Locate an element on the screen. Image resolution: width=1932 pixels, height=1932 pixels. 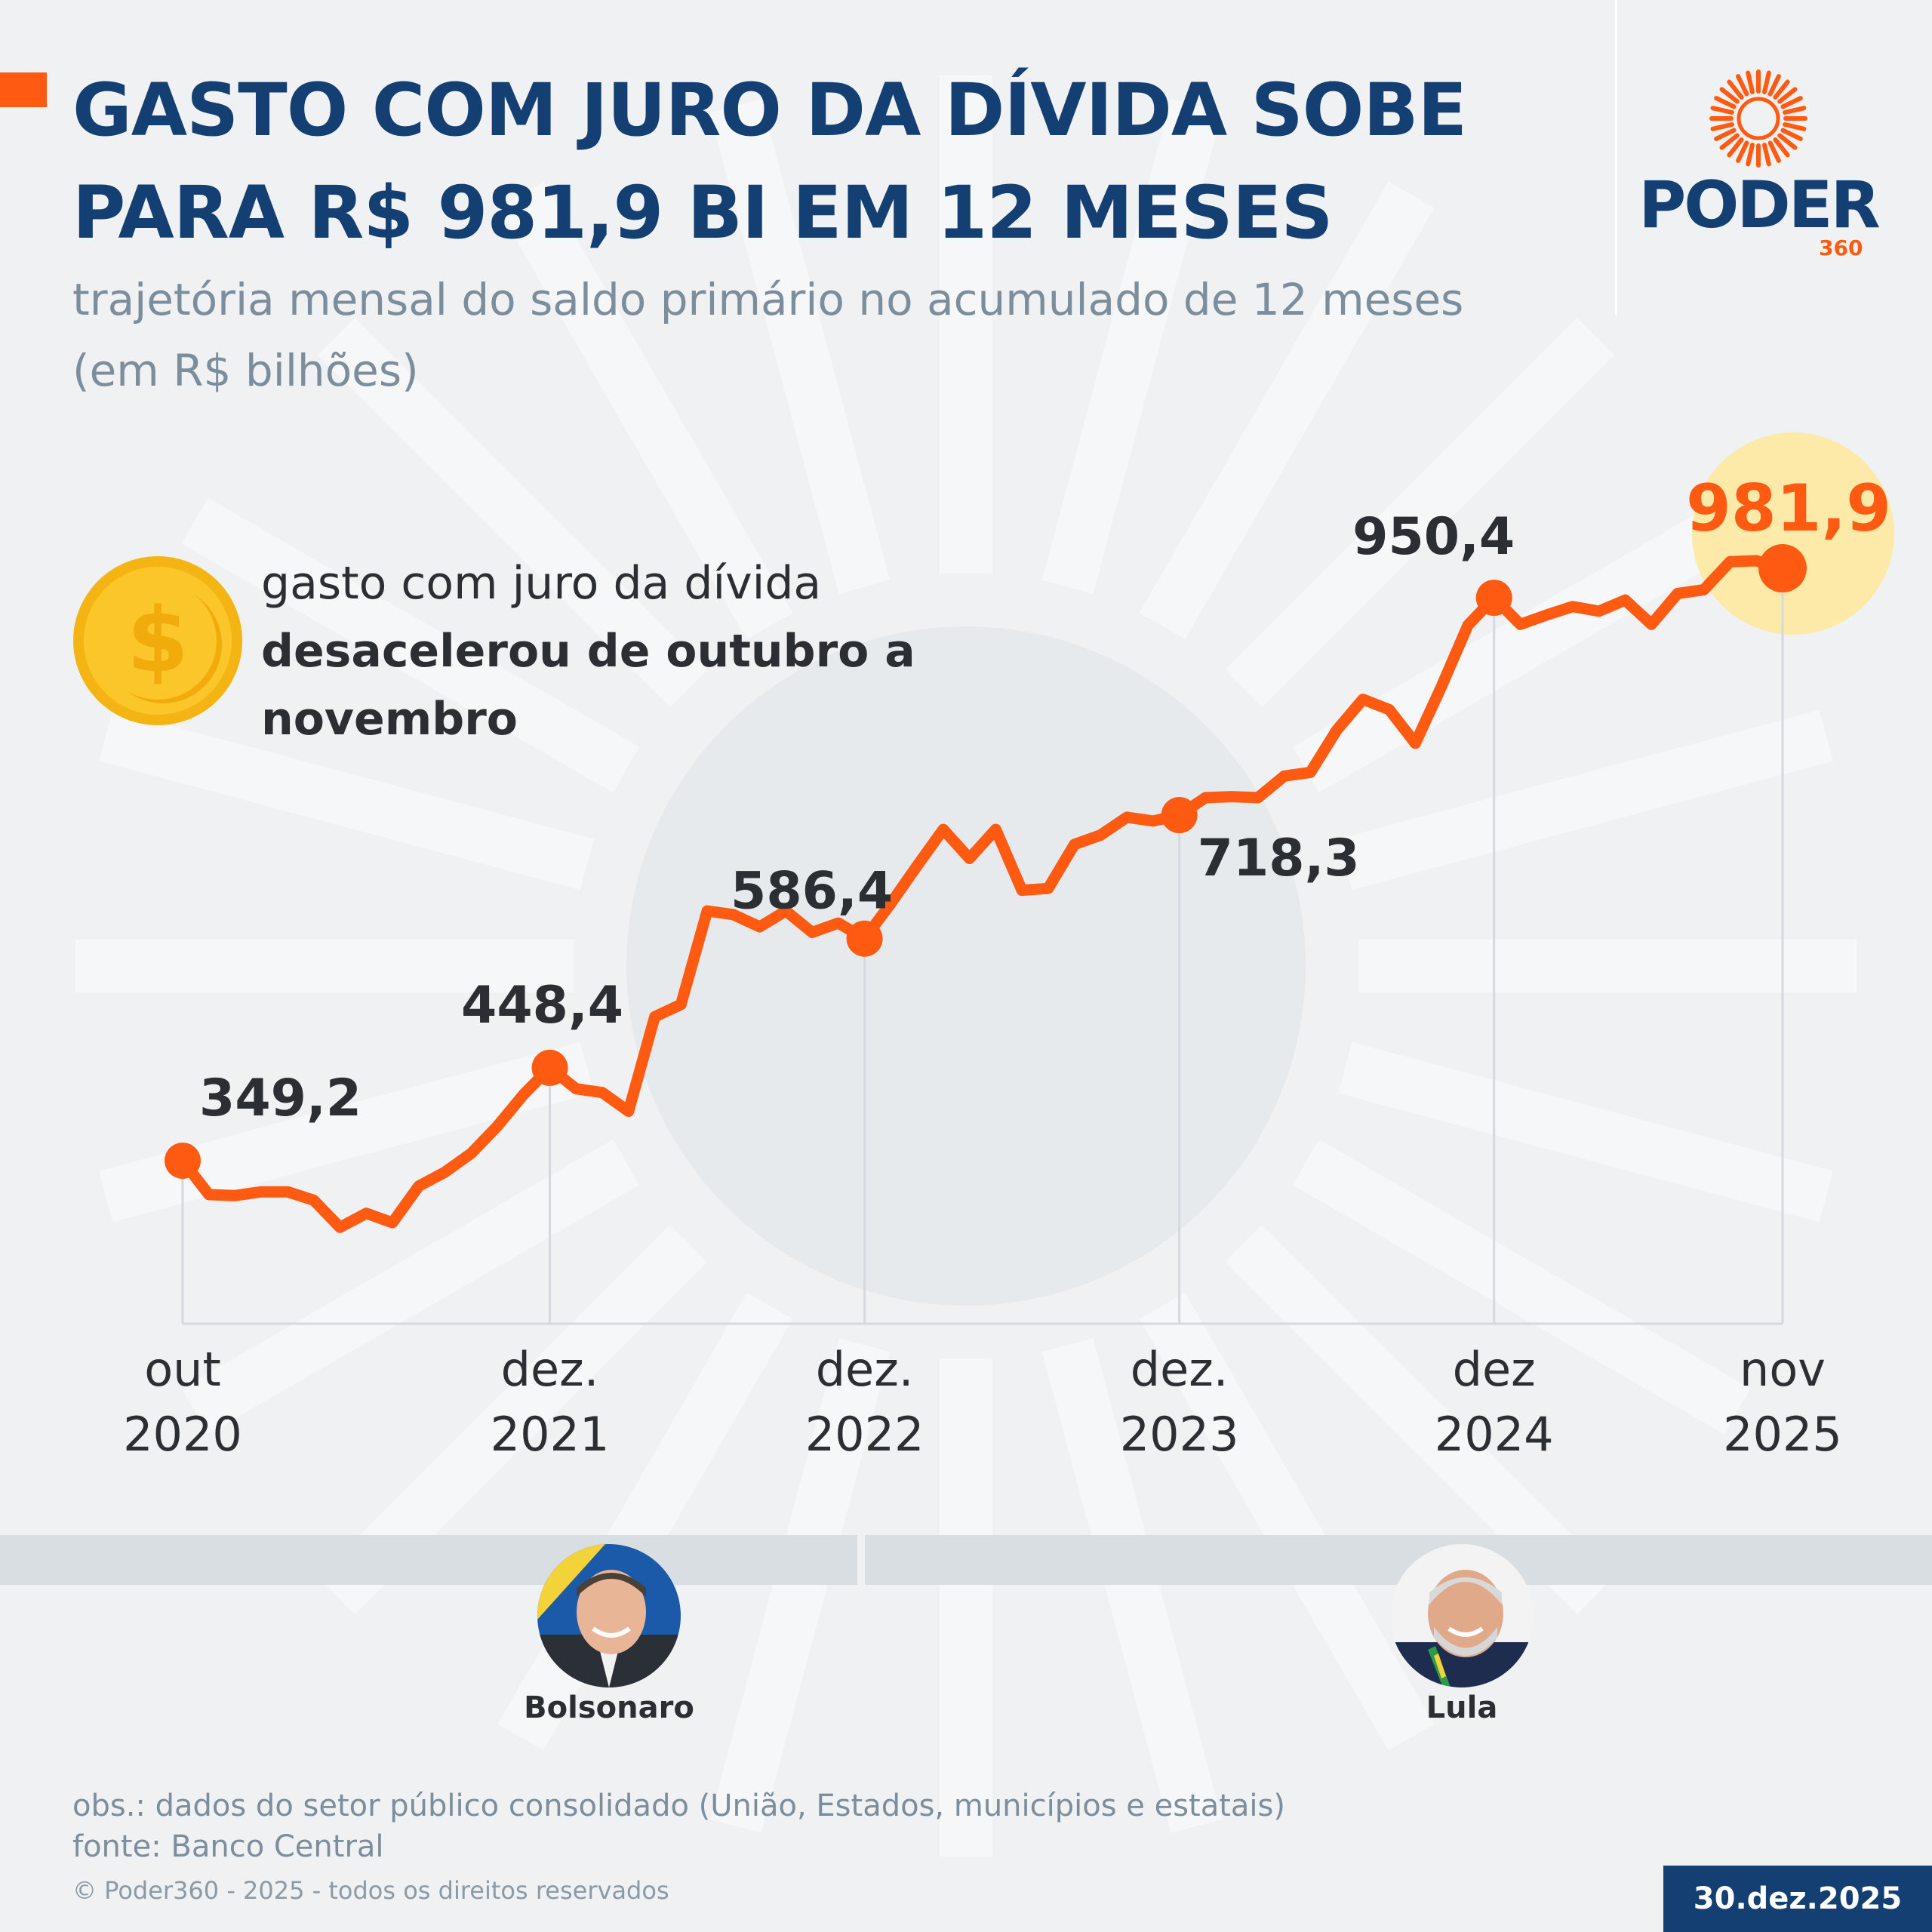
footnote-source: fonte: Banco Central is located at coordinates (228, 1846).